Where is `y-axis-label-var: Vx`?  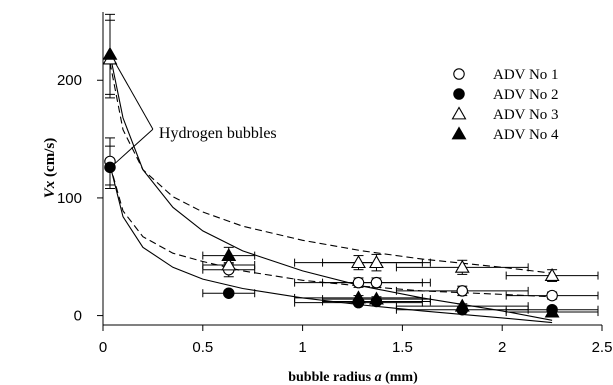 y-axis-label-var: Vx is located at coordinates (50, 189).